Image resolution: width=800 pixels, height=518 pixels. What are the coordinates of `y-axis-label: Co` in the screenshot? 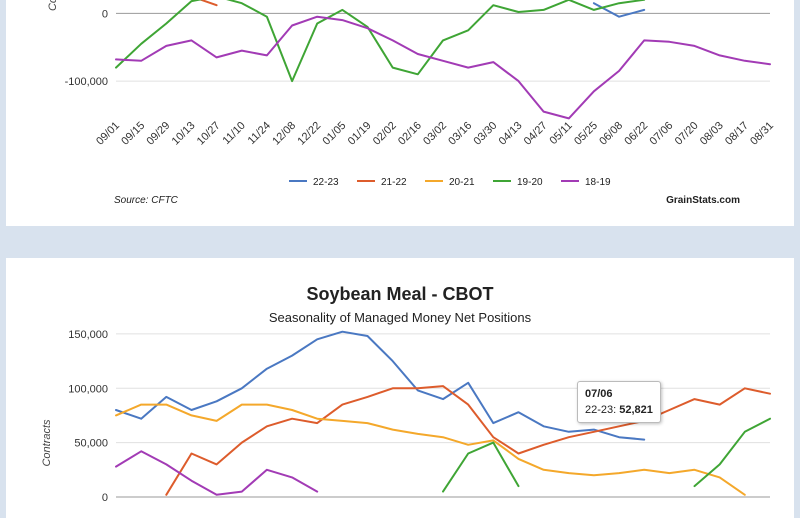 It's located at (53, 5).